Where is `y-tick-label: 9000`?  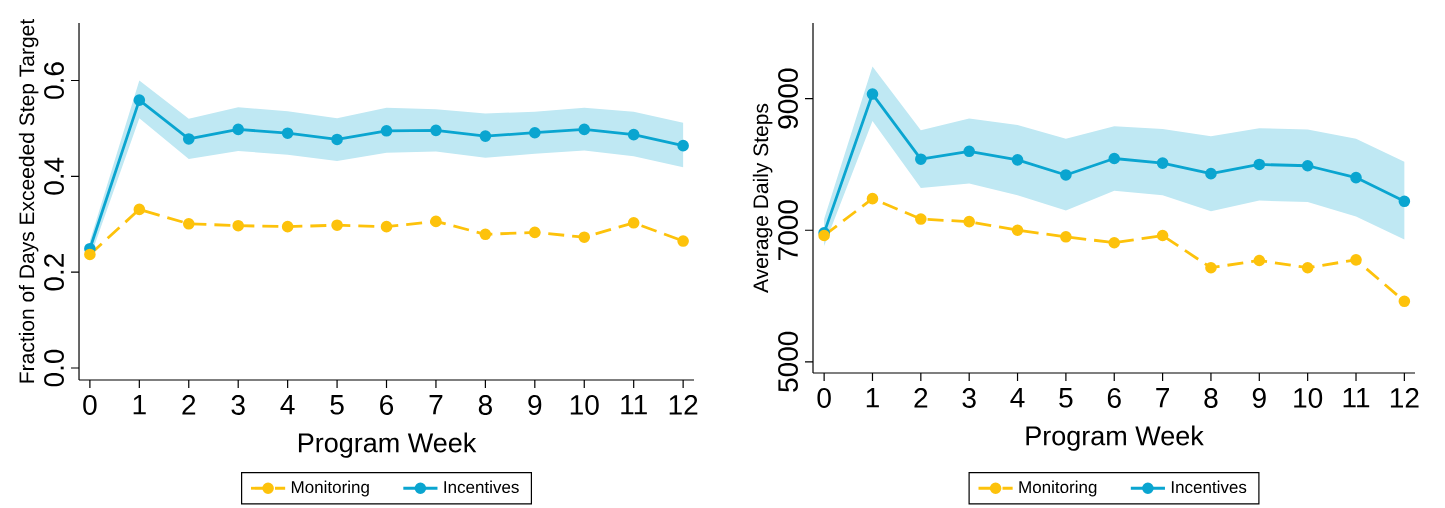 y-tick-label: 9000 is located at coordinates (788, 98).